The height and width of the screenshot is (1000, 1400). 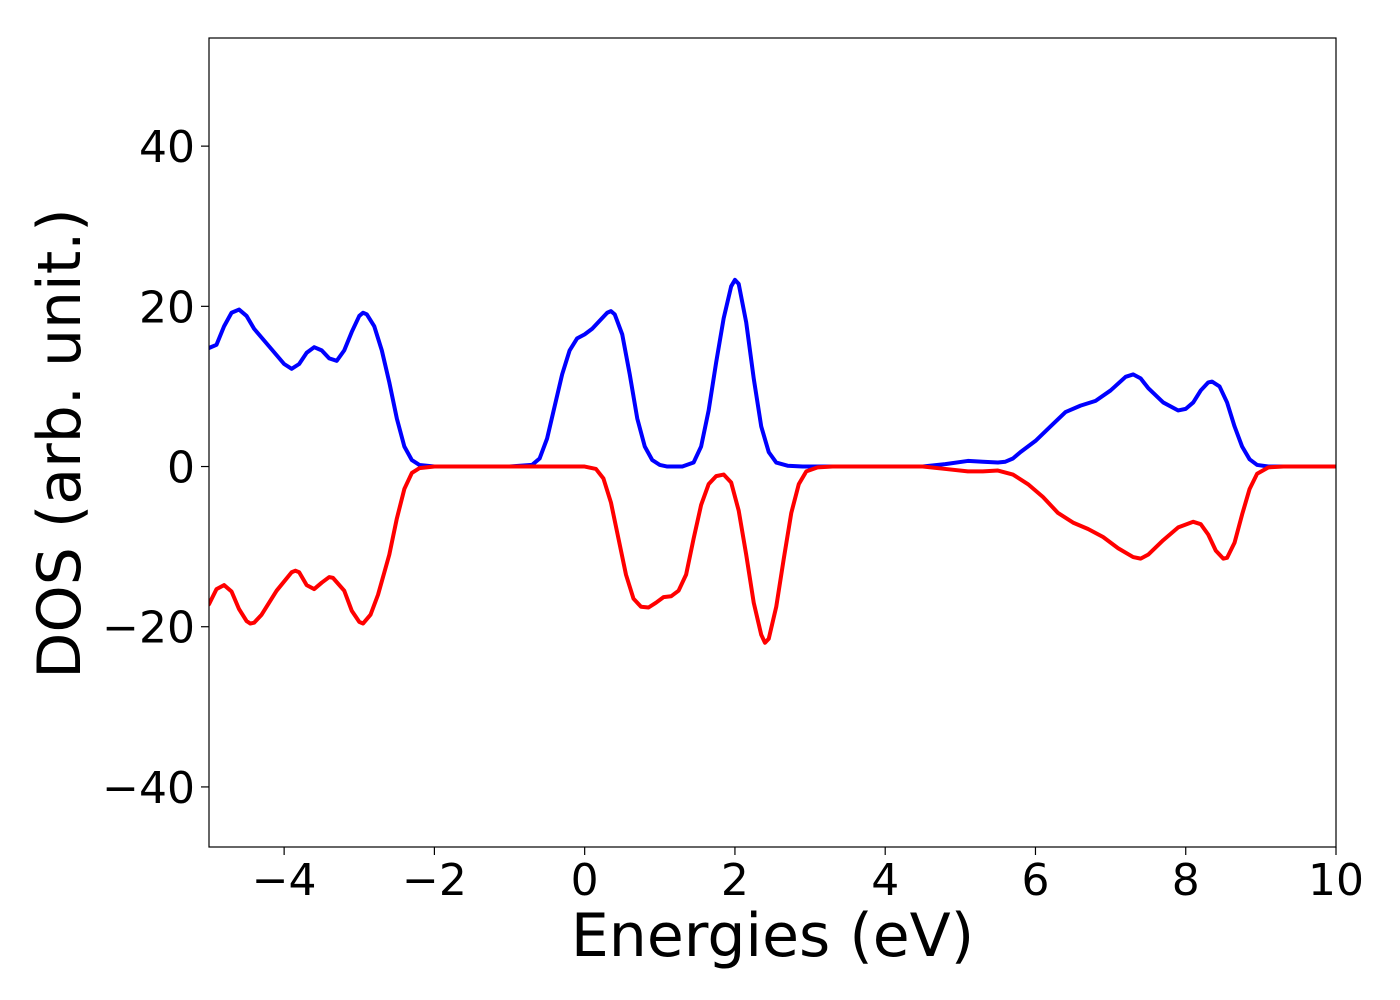 What do you see at coordinates (772, 936) in the screenshot?
I see `x-axis-label: Energies (eV)` at bounding box center [772, 936].